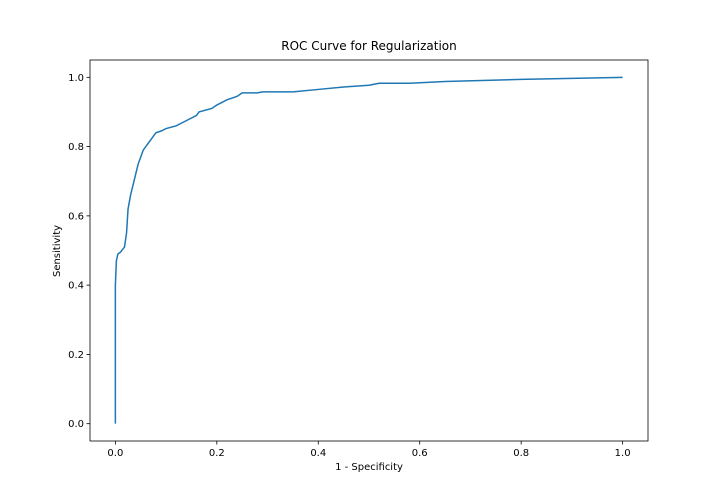  Describe the element at coordinates (76, 147) in the screenshot. I see `y-tick-label: 0.8` at that location.